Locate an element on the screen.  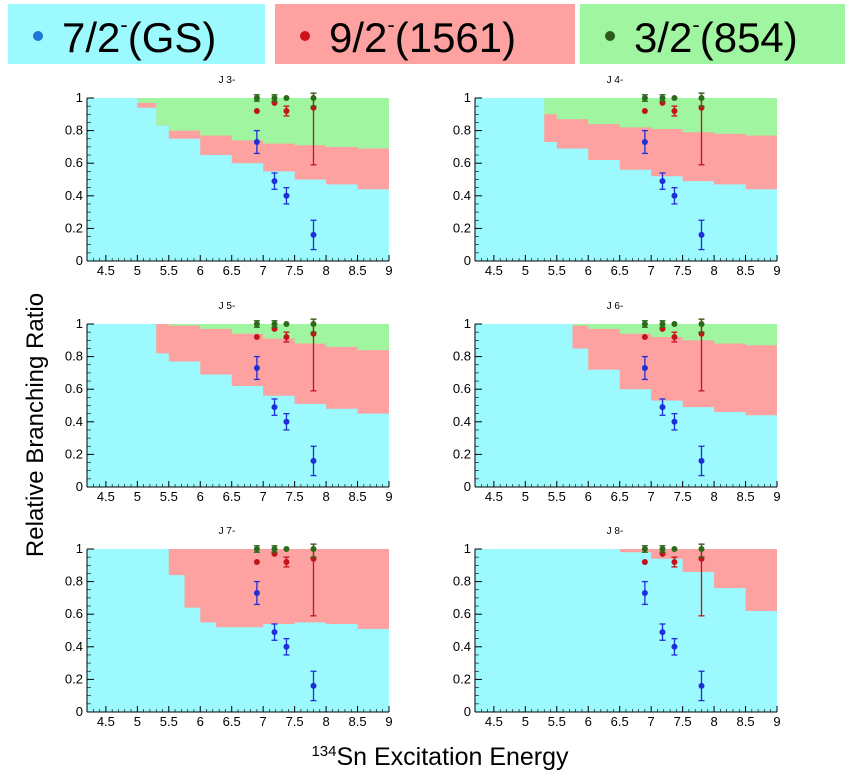
panel-title: J 6- is located at coordinates (615, 306).